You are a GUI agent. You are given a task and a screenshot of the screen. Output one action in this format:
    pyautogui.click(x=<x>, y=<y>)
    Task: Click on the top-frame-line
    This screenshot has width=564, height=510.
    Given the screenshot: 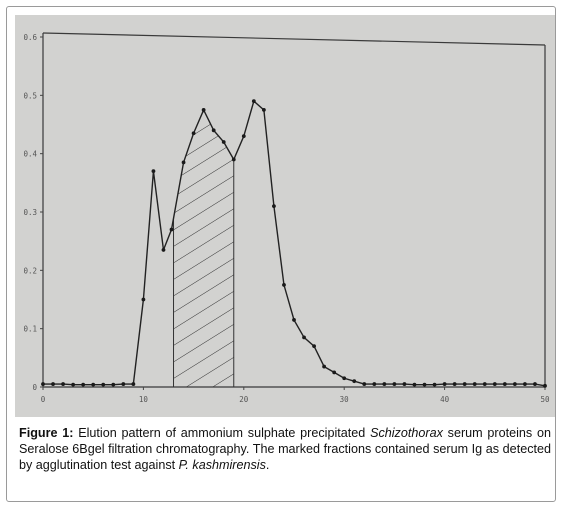 What is the action you would take?
    pyautogui.click(x=294, y=39)
    